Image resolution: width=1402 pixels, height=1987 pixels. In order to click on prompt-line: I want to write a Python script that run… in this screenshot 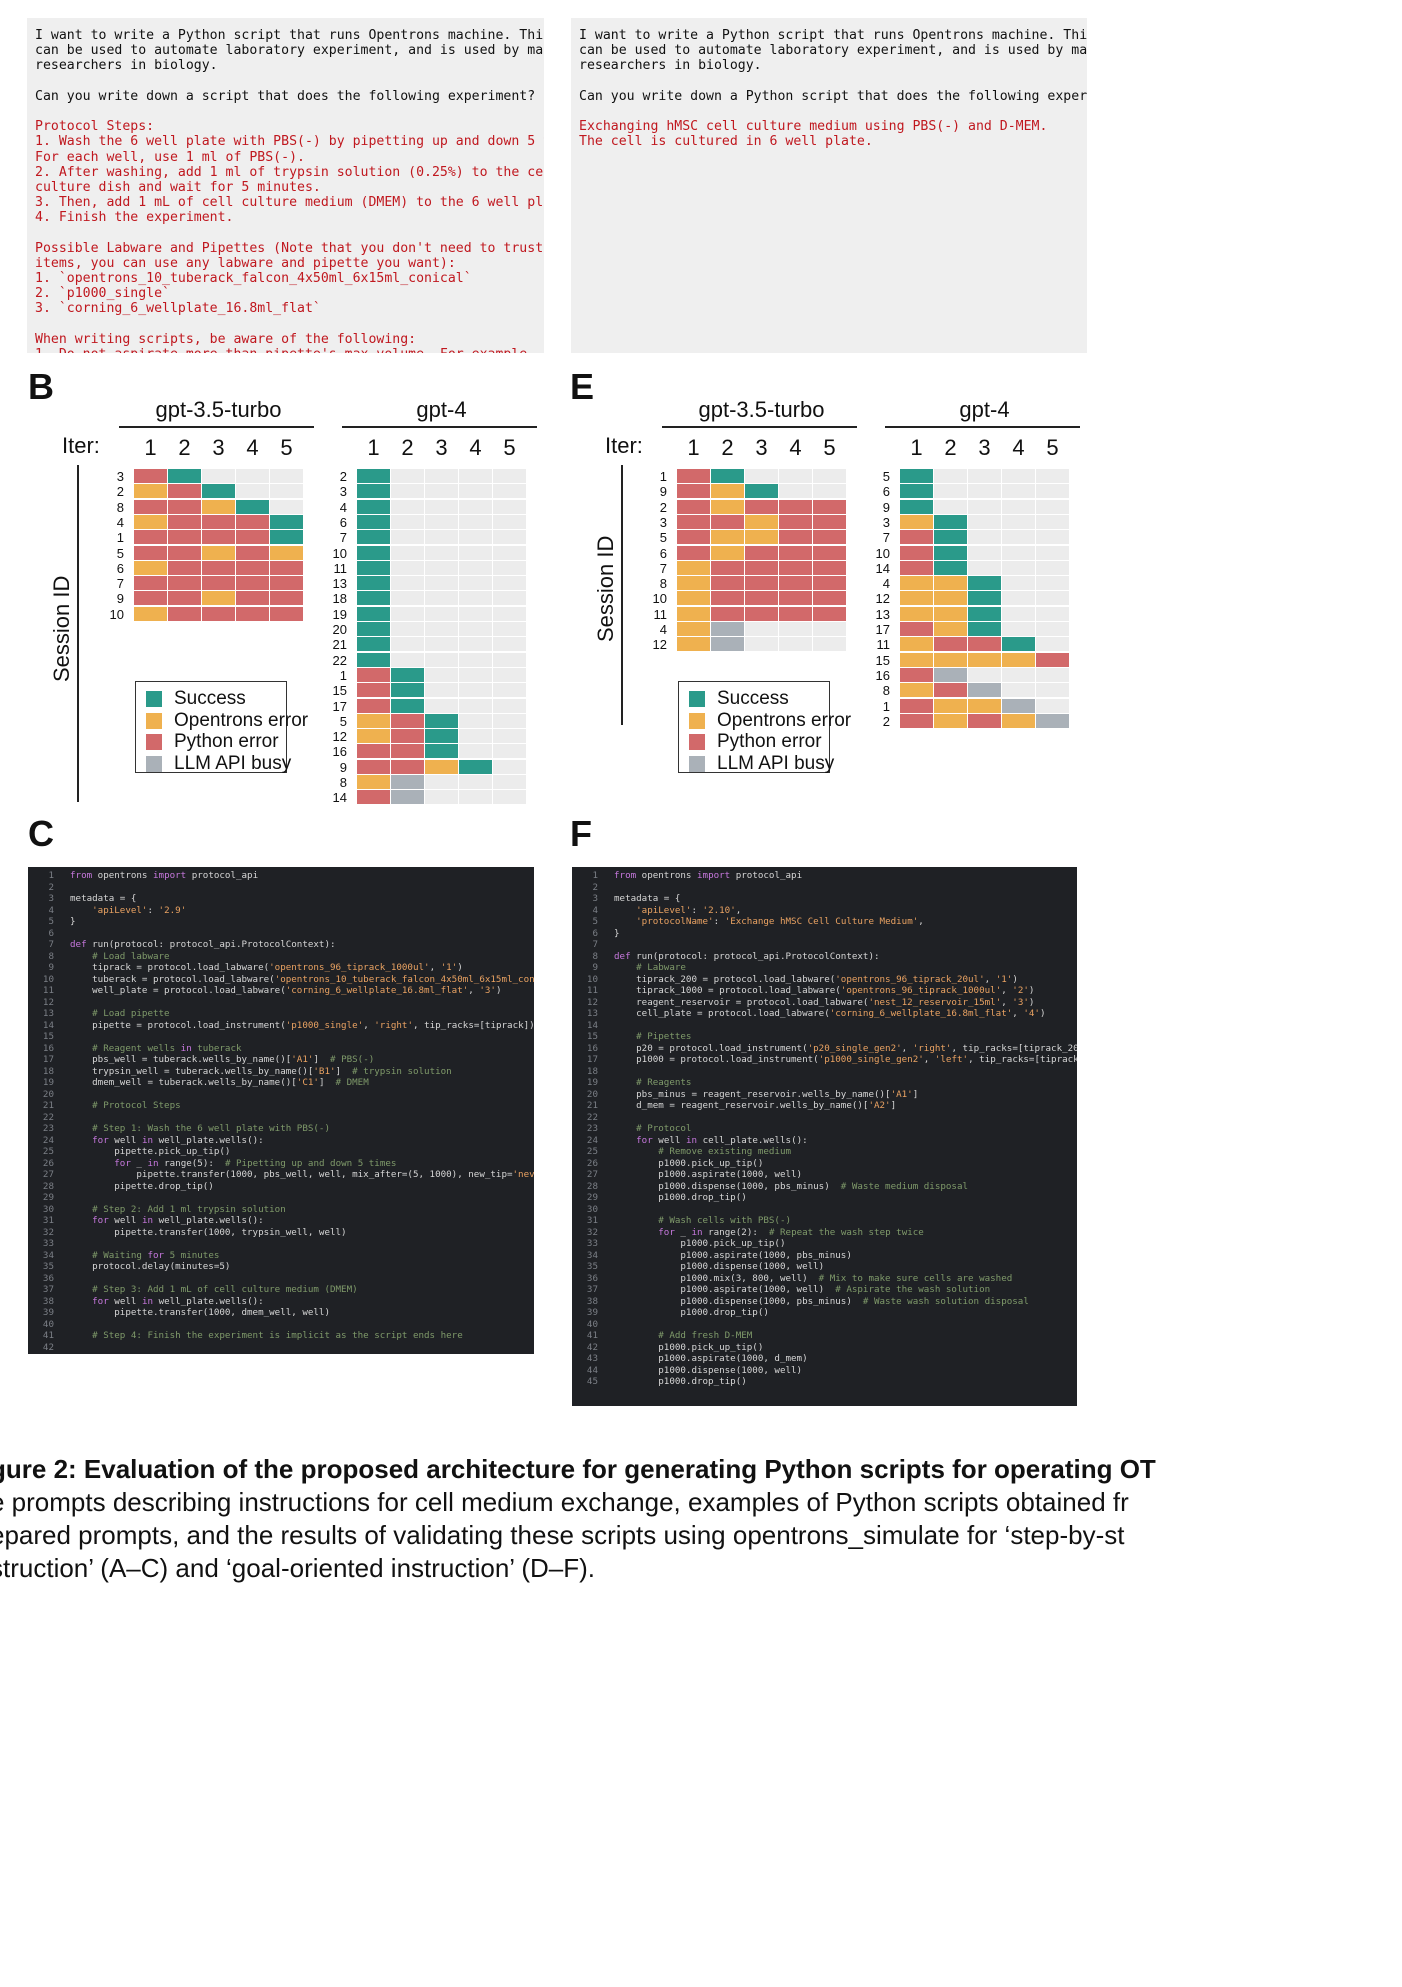, I will do `click(289, 35)`.